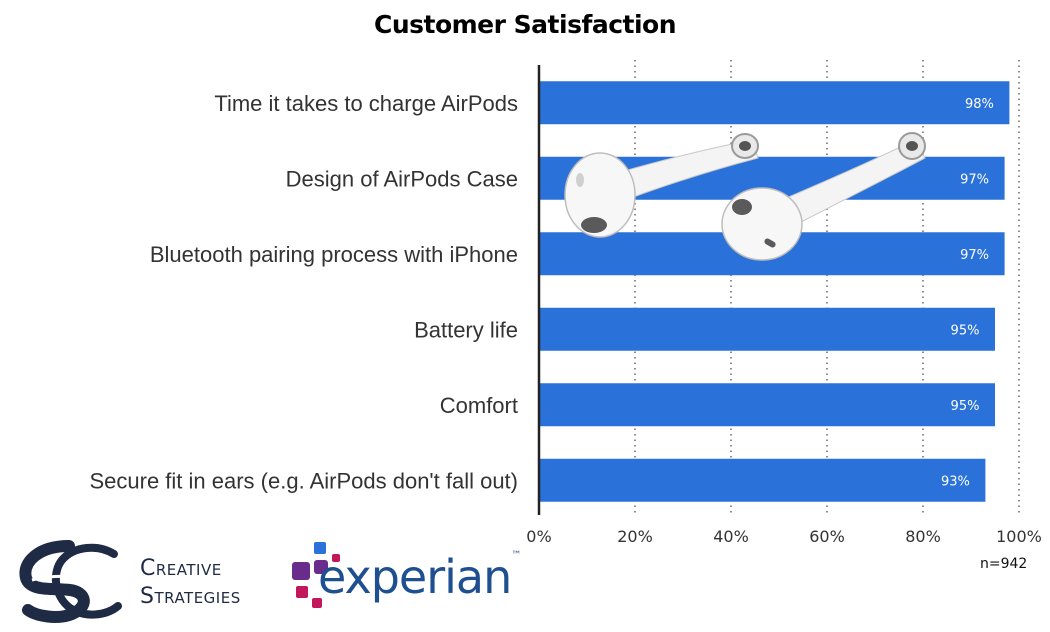  I want to click on airpods-image, so click(745, 196).